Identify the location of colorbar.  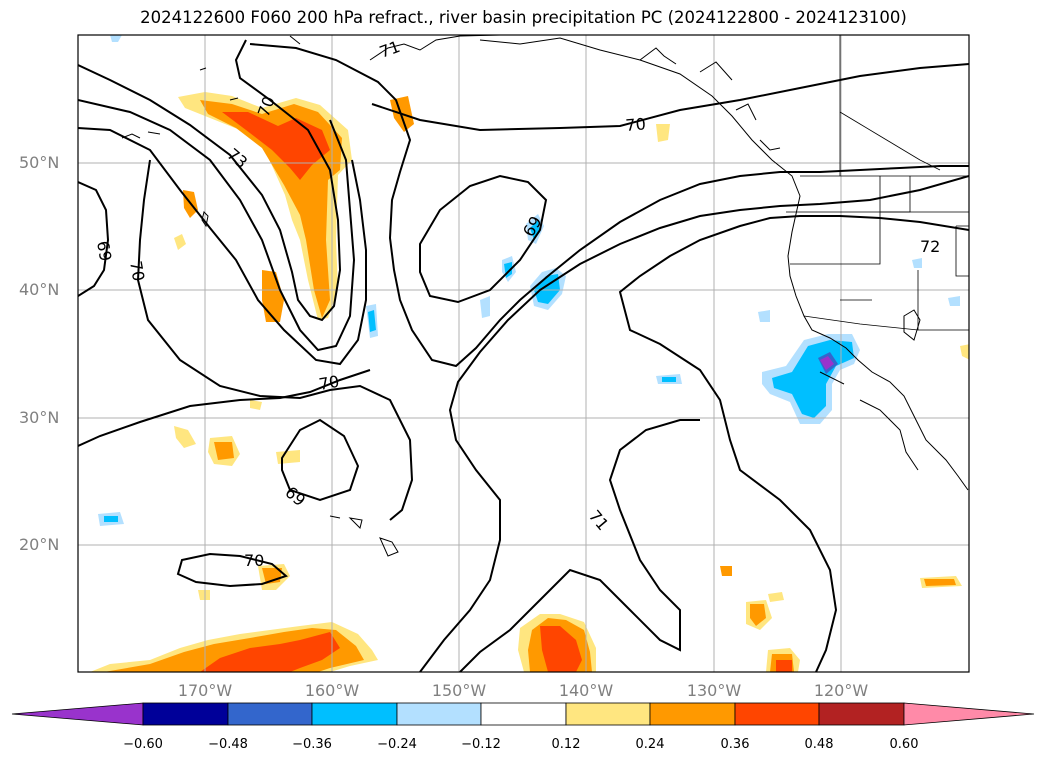
(523, 714).